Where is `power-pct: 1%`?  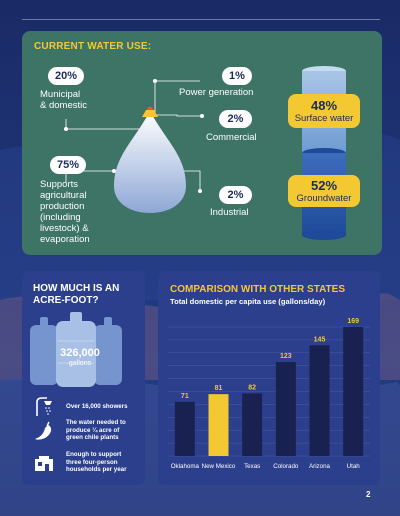
power-pct: 1% is located at coordinates (237, 76).